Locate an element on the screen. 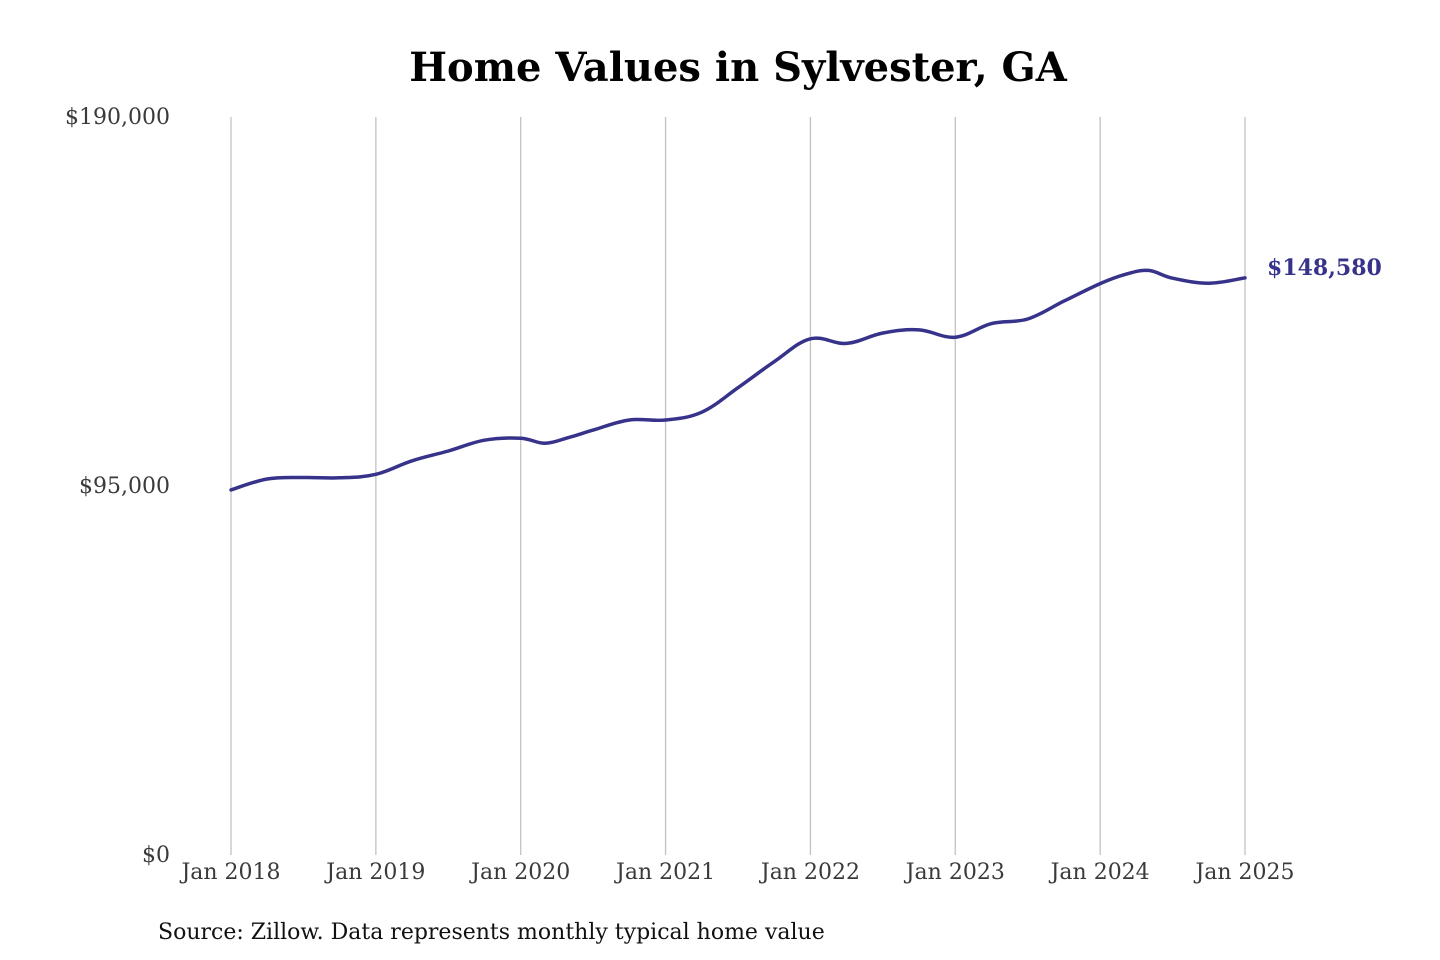 This screenshot has height=960, width=1440. y-axis-tick-labels: $0 $95,000 $190,000 is located at coordinates (117, 486).